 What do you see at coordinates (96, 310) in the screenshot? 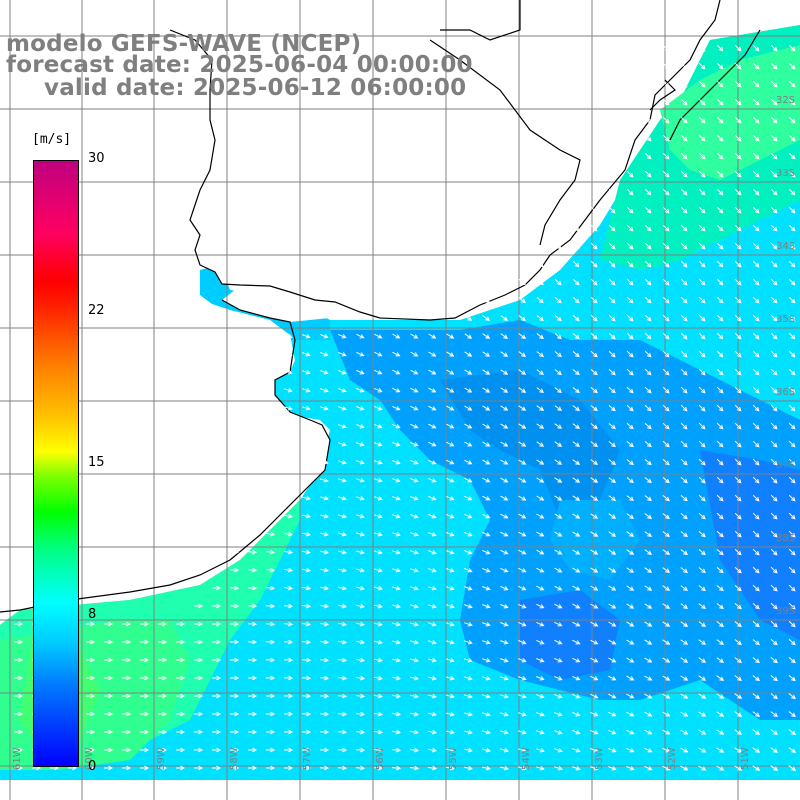
I see `colorbar-tick-label: 22` at bounding box center [96, 310].